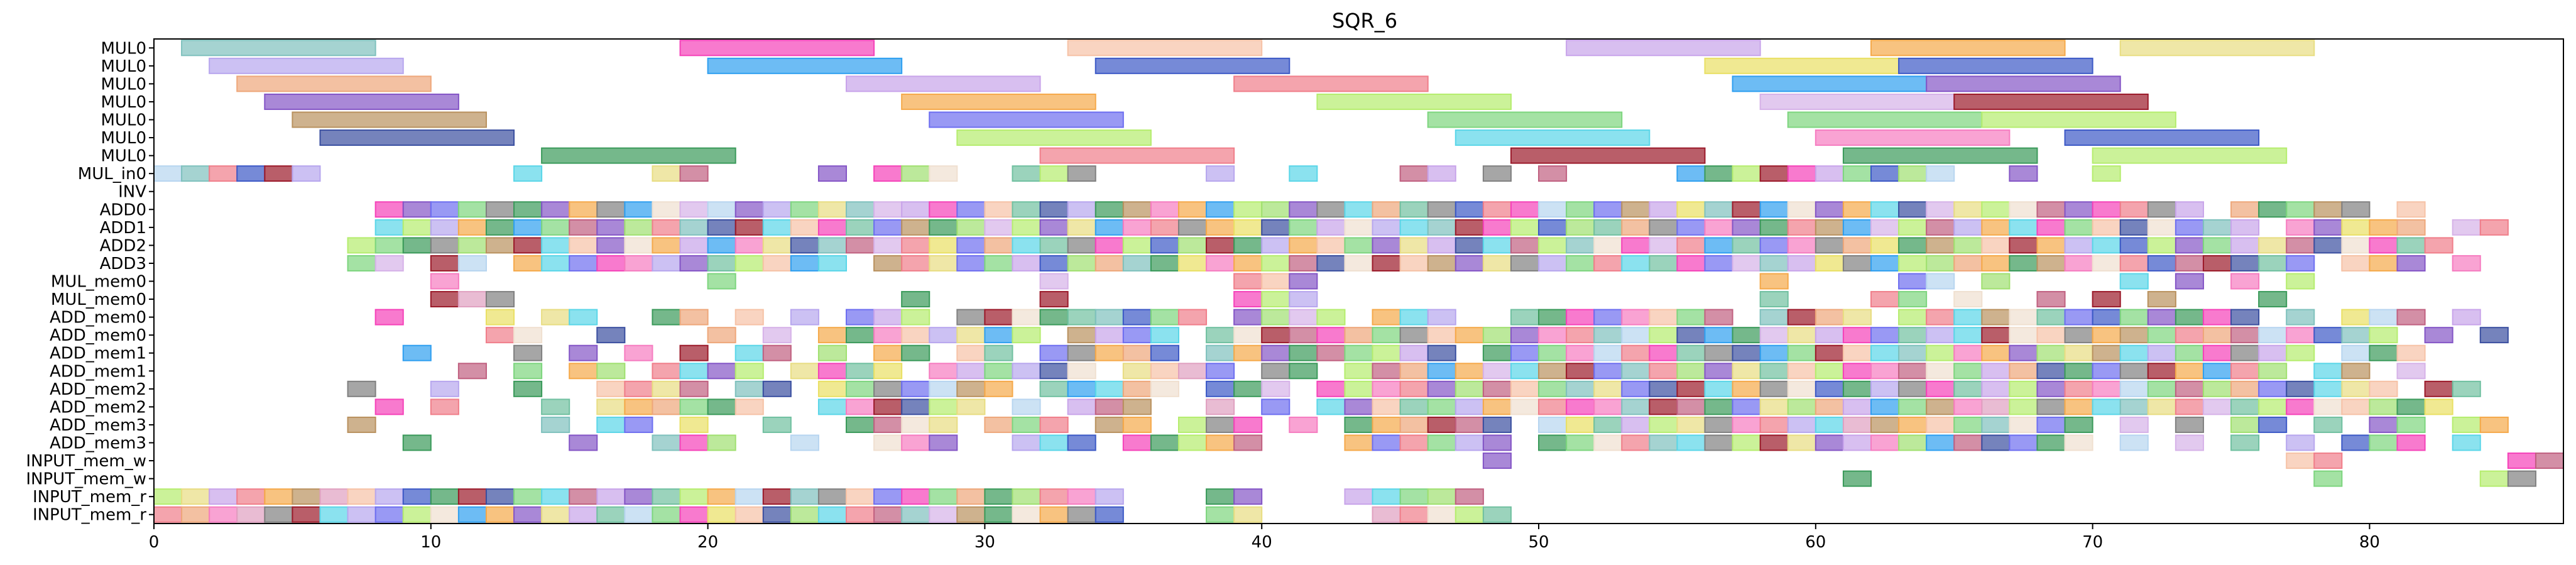 The width and height of the screenshot is (2576, 565). What do you see at coordinates (98, 353) in the screenshot?
I see `row-label-17: ADD_mem1` at bounding box center [98, 353].